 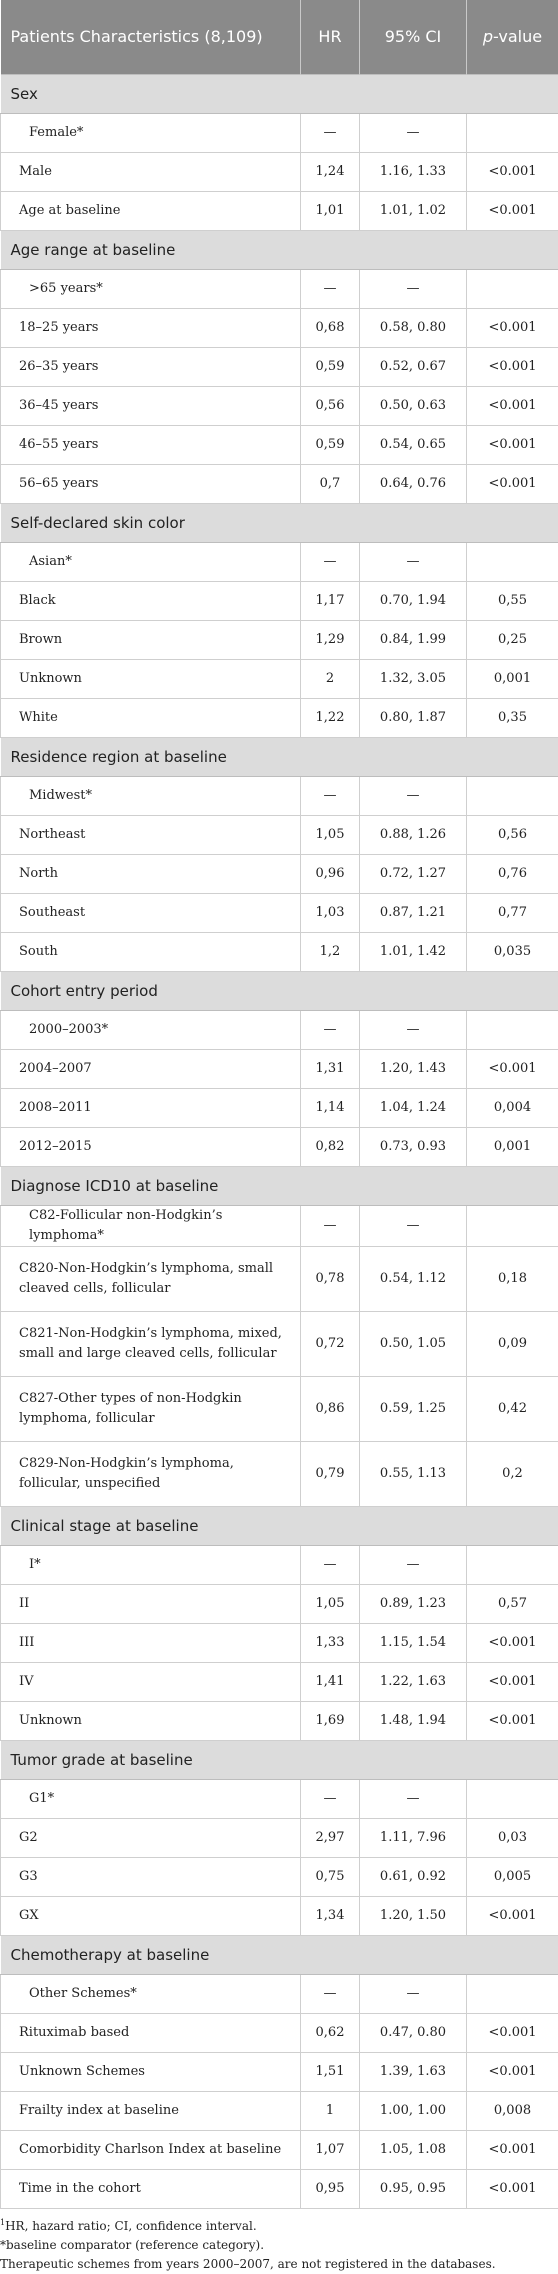 What do you see at coordinates (330, 2189) in the screenshot?
I see `row-hr: 0,95` at bounding box center [330, 2189].